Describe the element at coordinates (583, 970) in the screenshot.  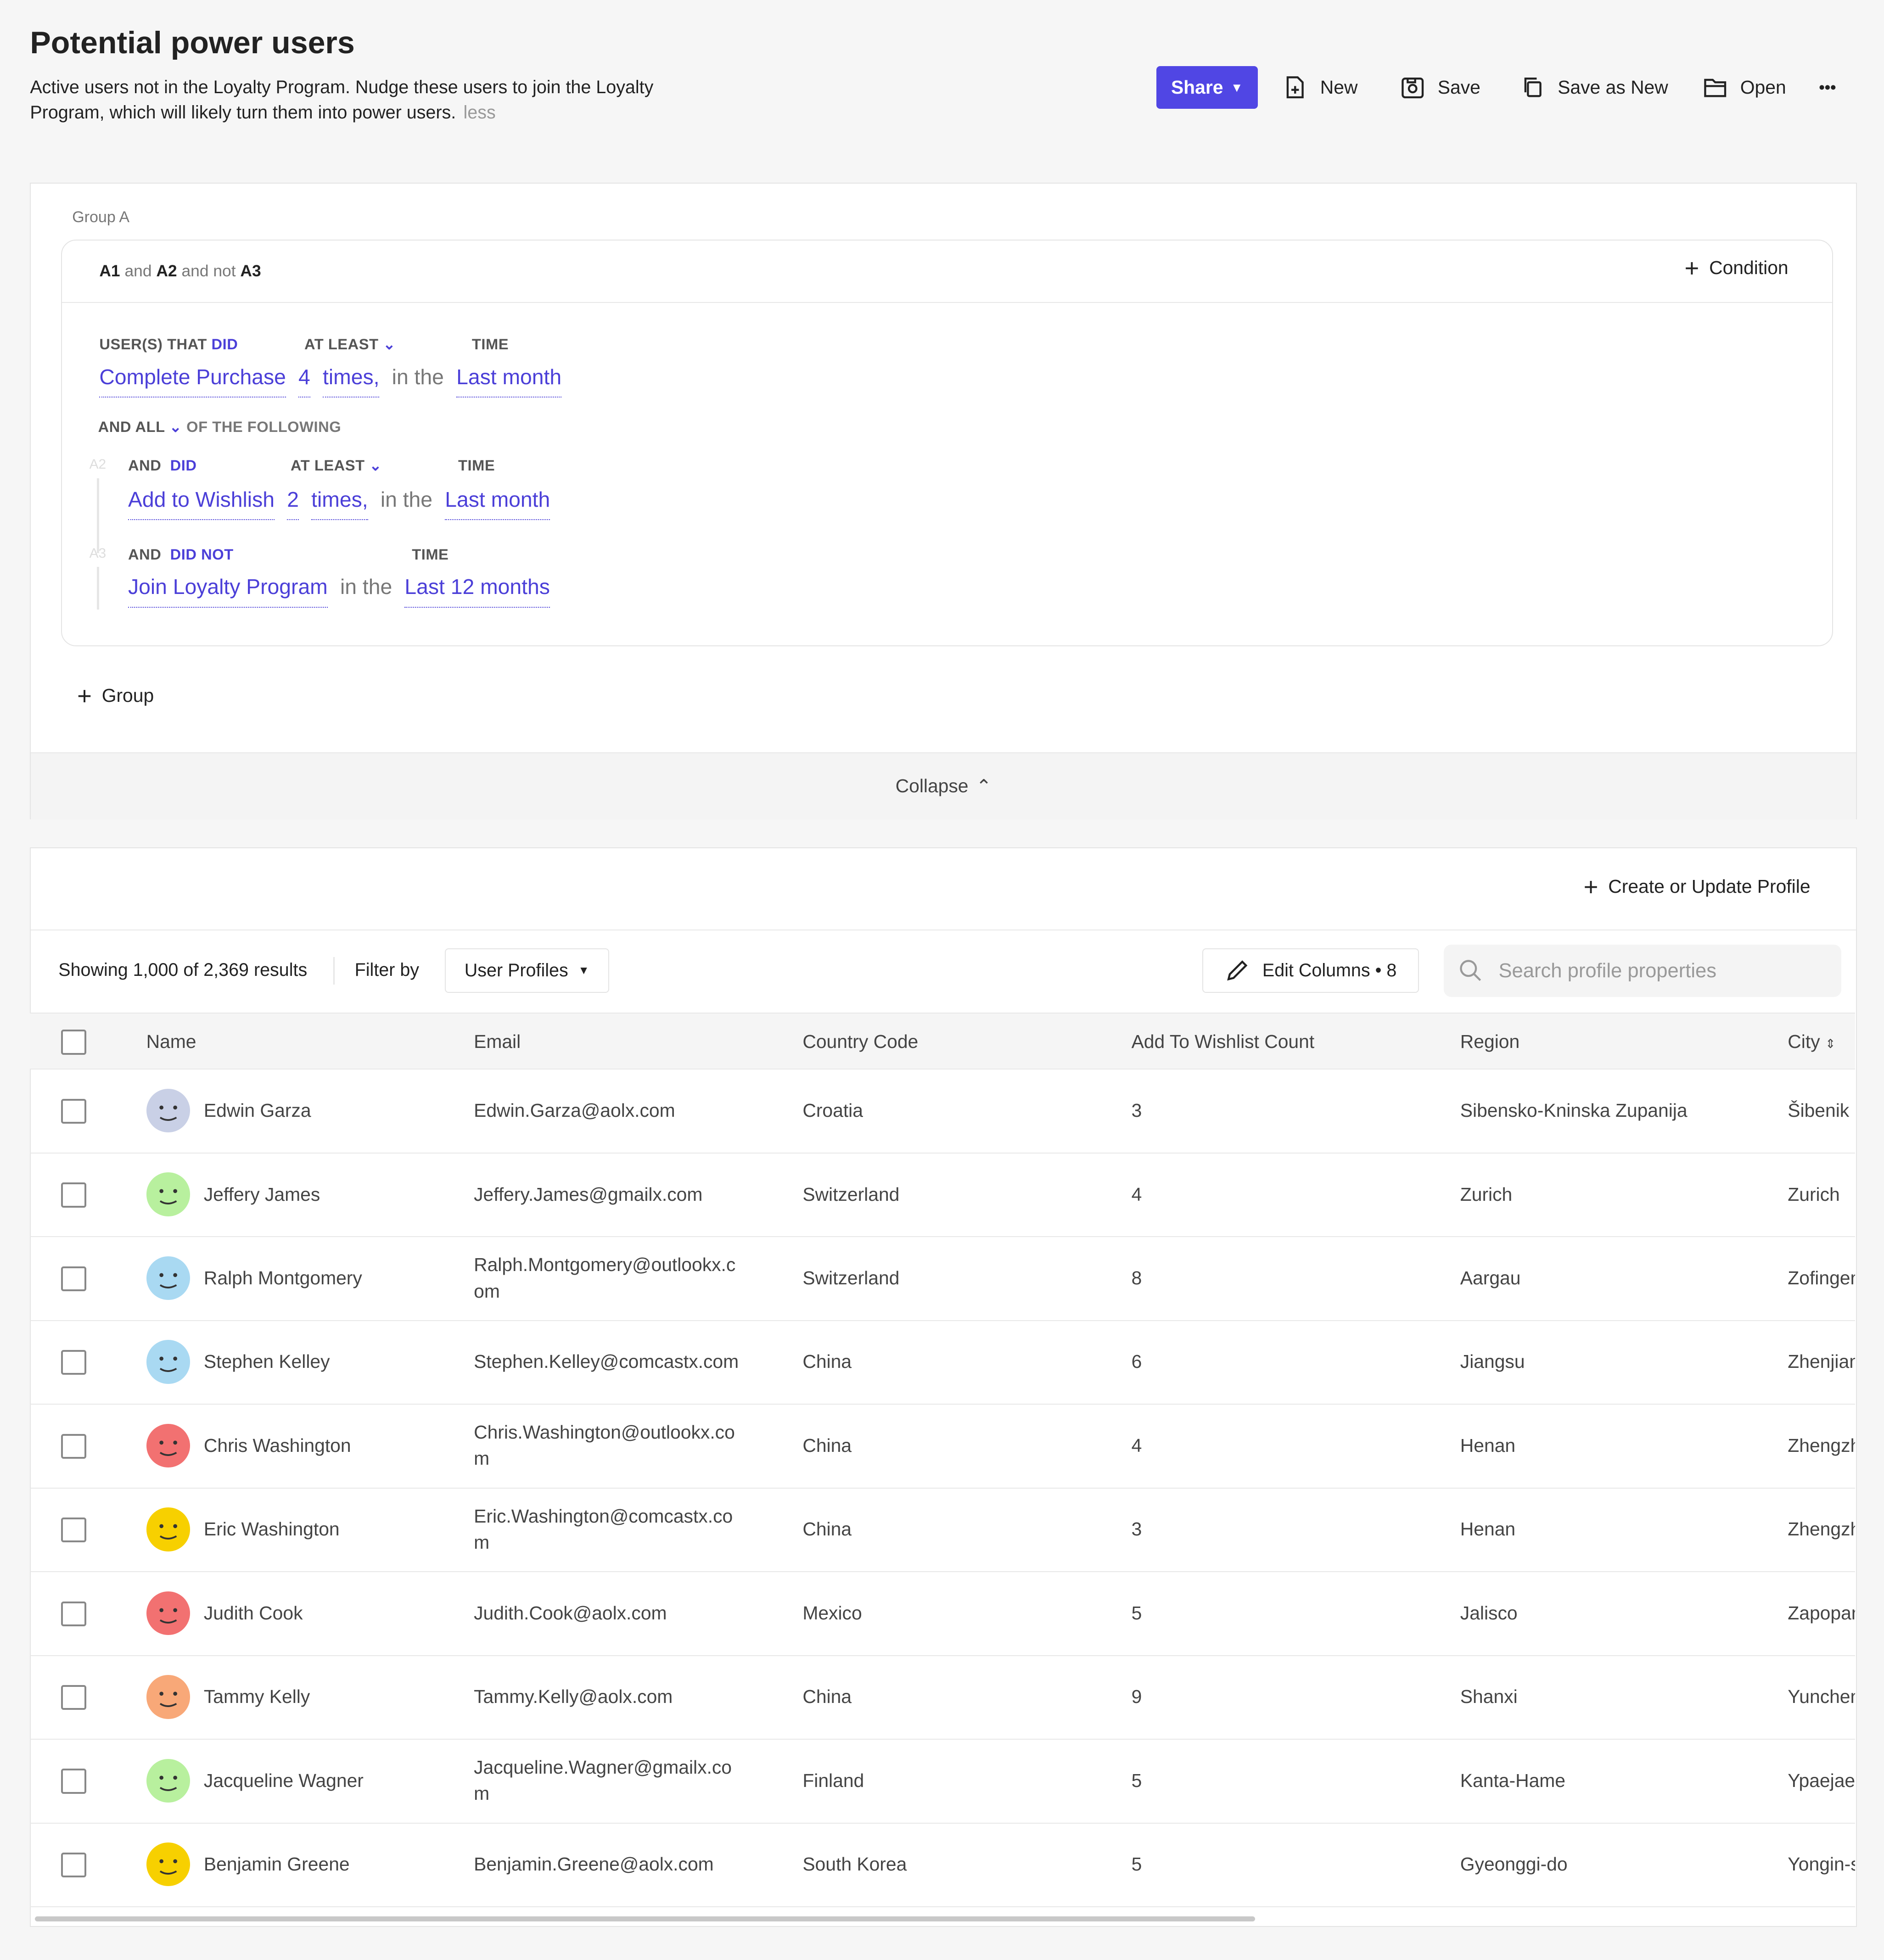
I see `caret-down-icon: ▼` at that location.